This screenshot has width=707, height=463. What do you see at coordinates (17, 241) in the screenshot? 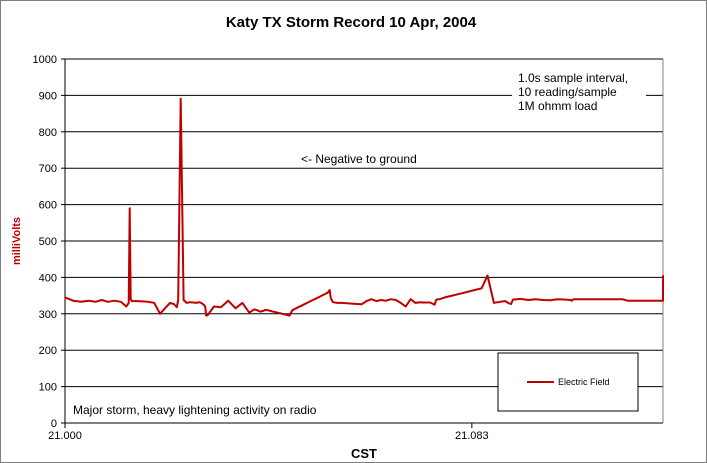
I see `y-axis-label: milliVolts` at bounding box center [17, 241].